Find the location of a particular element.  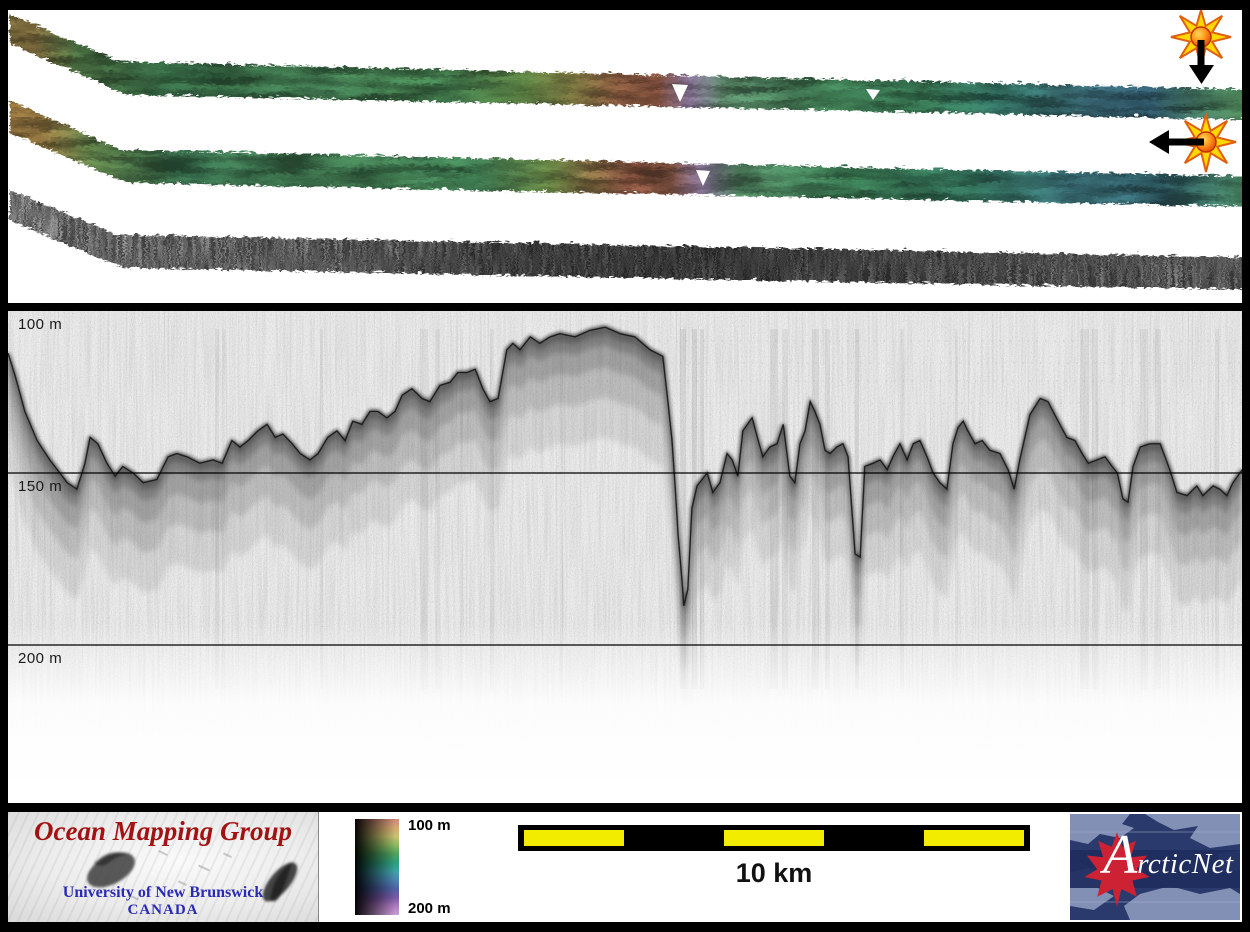

omg-logo-artwork is located at coordinates (192, 875).